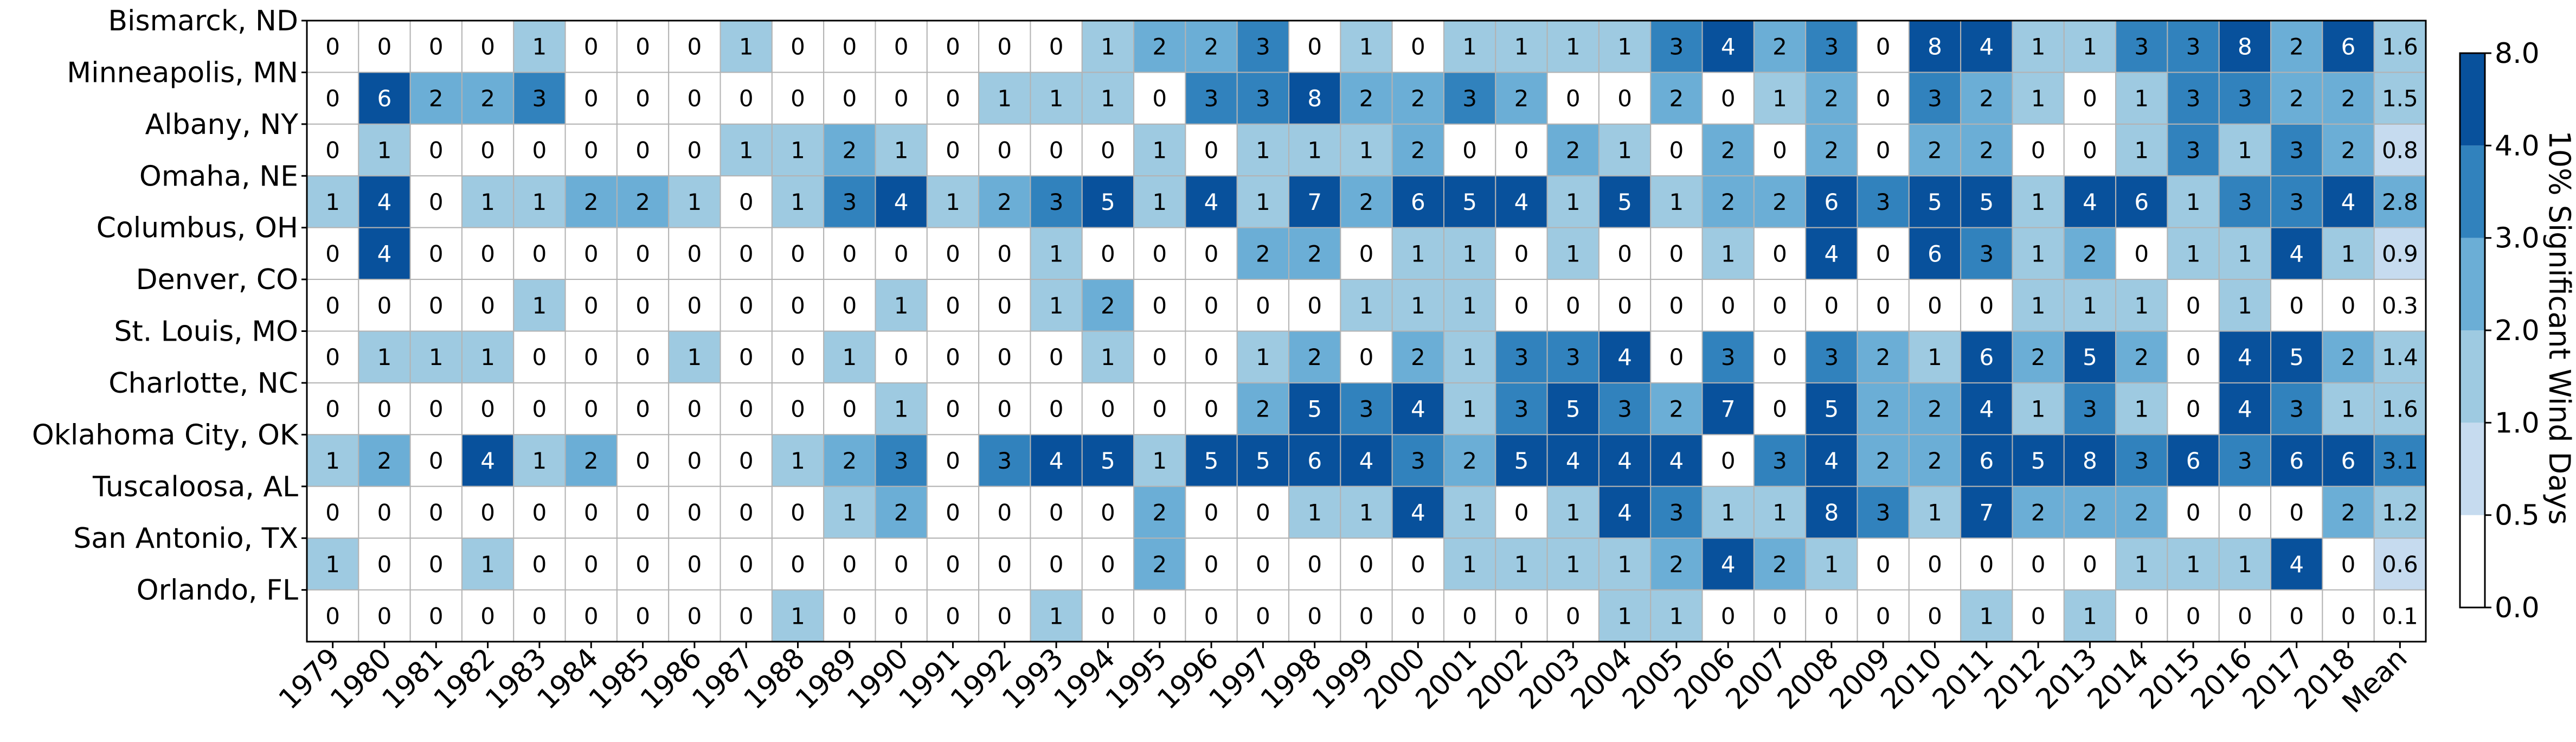 This screenshot has width=2576, height=742. I want to click on cell-value-label: 6, so click(1418, 202).